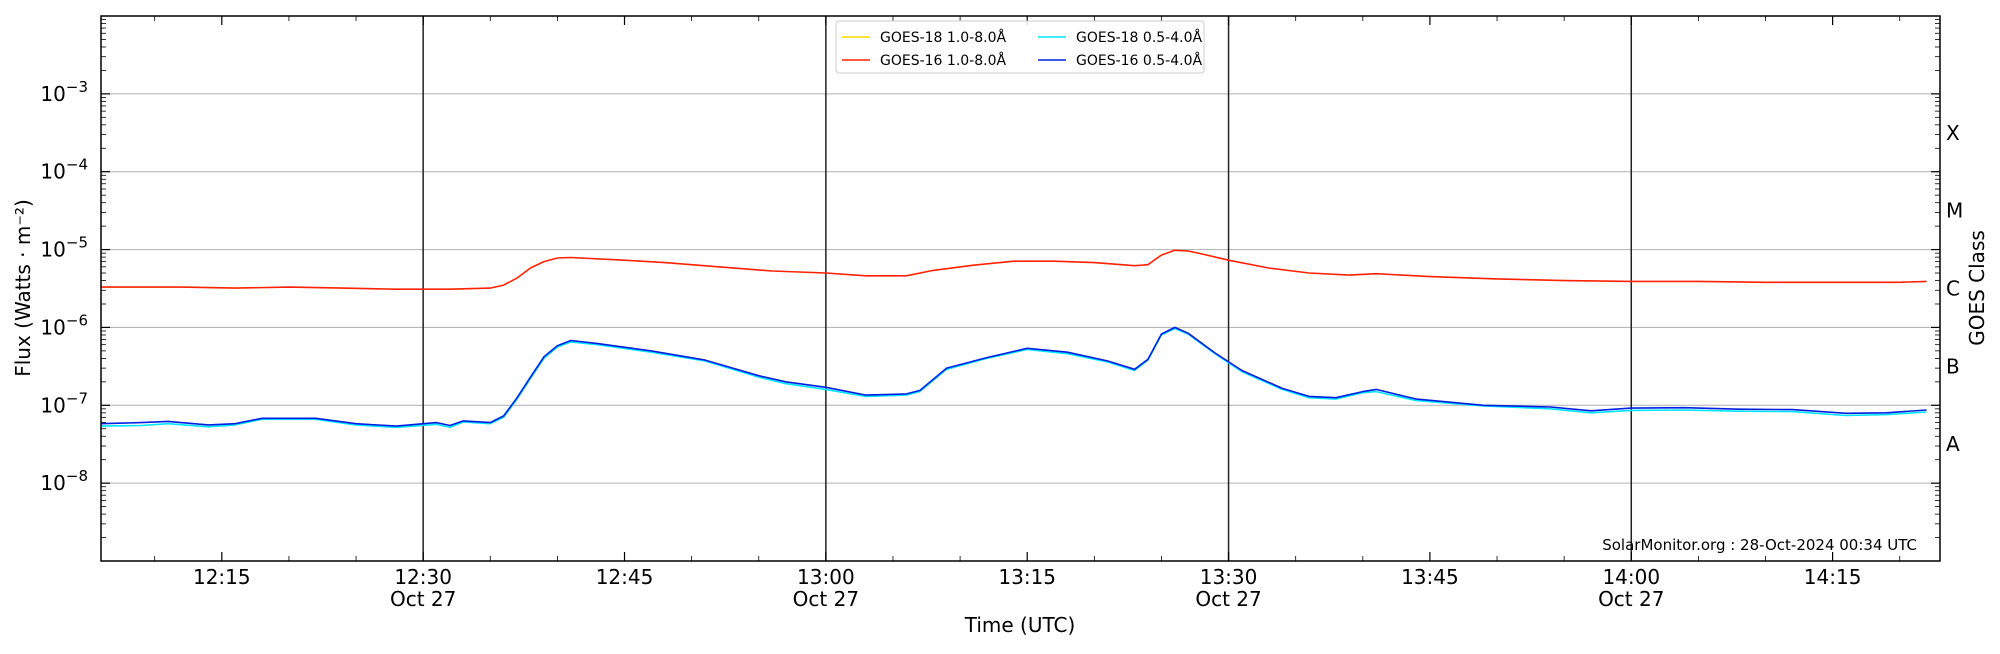 Image resolution: width=2000 pixels, height=654 pixels. Describe the element at coordinates (1977, 288) in the screenshot. I see `right-axis-title: GOES Class` at that location.